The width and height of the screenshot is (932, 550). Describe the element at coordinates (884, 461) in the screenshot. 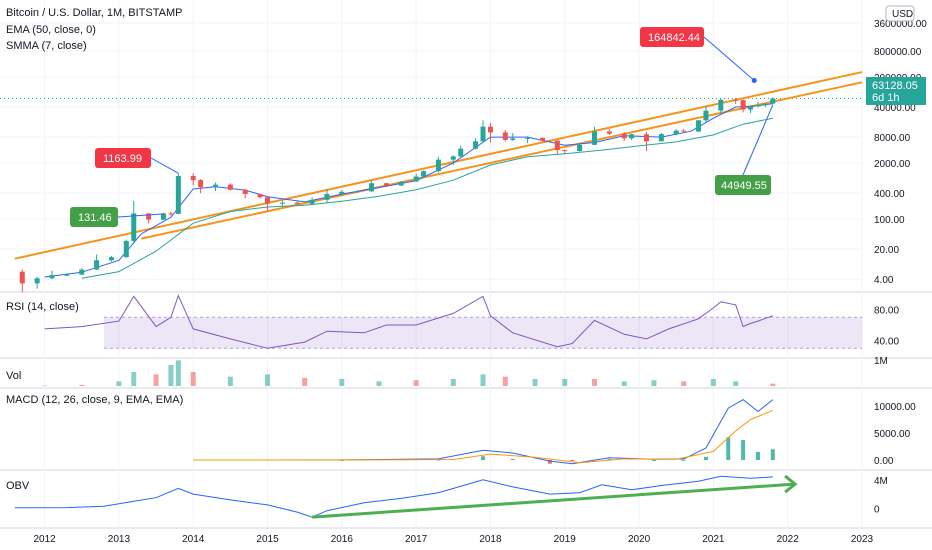

I see `macd-tick-label: 0.00` at that location.